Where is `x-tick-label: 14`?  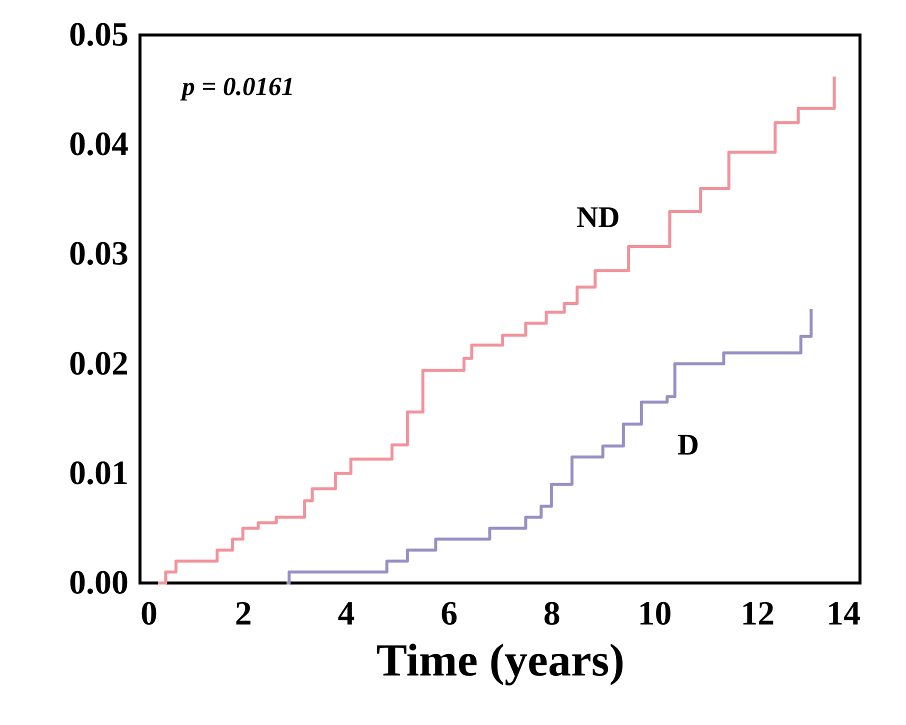
x-tick-label: 14 is located at coordinates (843, 614).